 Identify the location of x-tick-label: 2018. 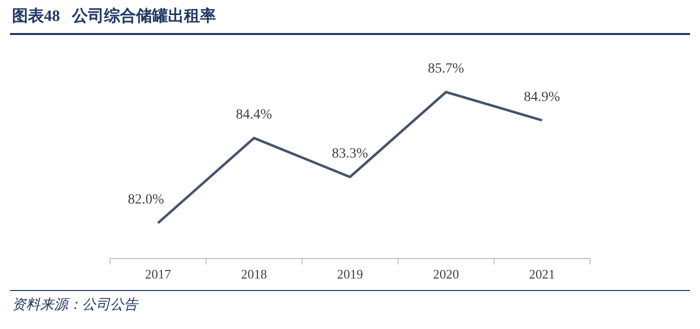
(254, 274).